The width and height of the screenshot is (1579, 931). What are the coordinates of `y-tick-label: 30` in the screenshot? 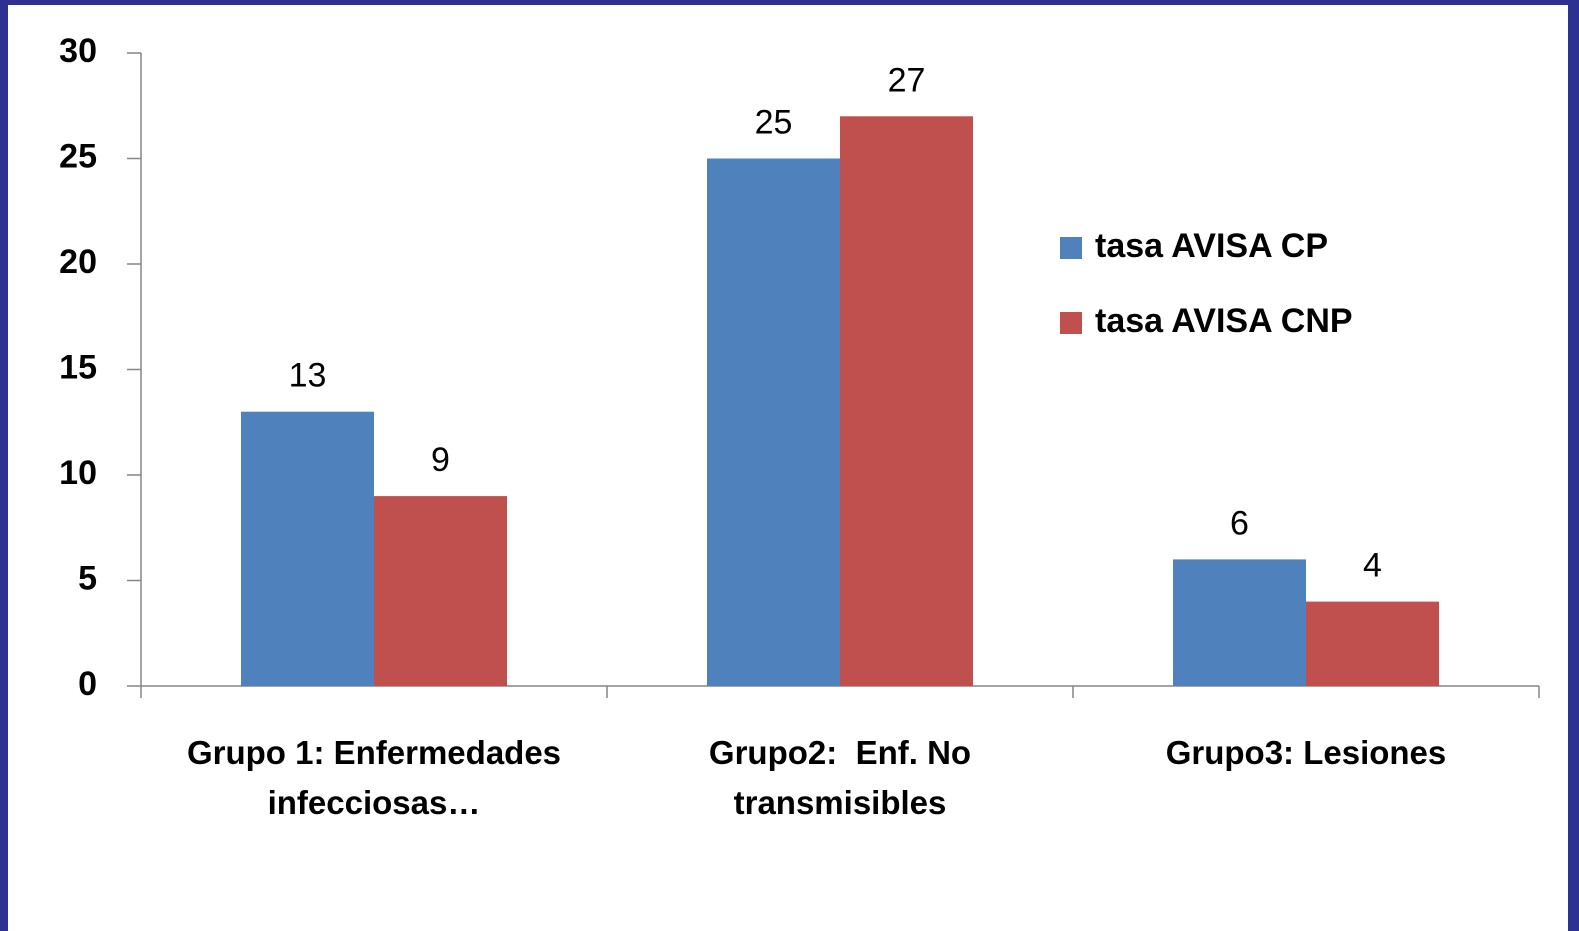 It's located at (78, 51).